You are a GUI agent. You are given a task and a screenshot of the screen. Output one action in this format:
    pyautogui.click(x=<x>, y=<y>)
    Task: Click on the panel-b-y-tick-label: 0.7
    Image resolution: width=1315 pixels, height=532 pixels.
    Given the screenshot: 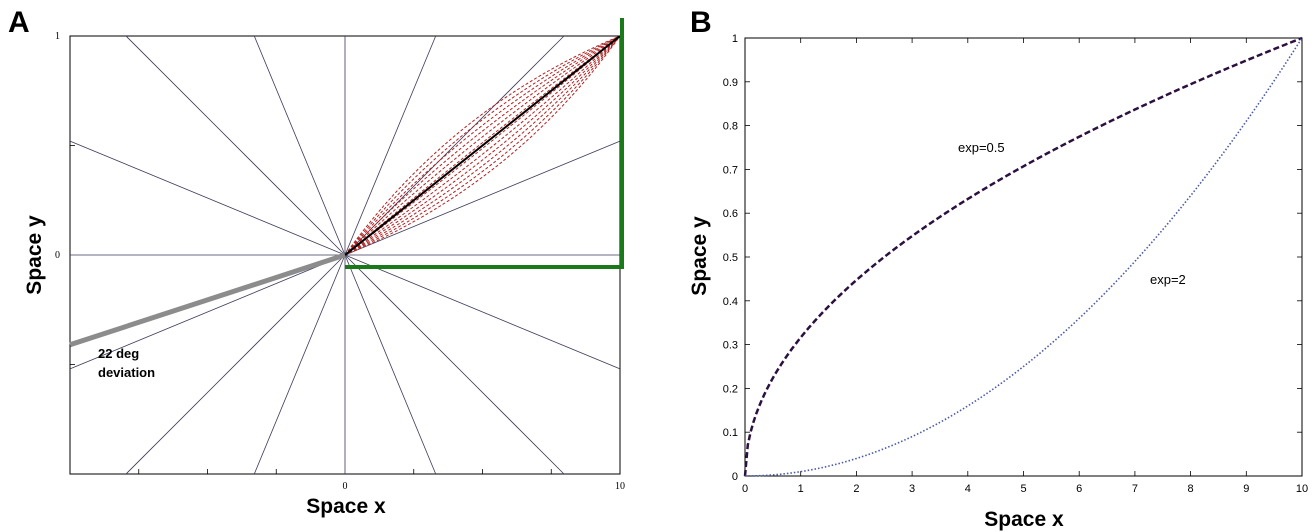 What is the action you would take?
    pyautogui.click(x=730, y=170)
    